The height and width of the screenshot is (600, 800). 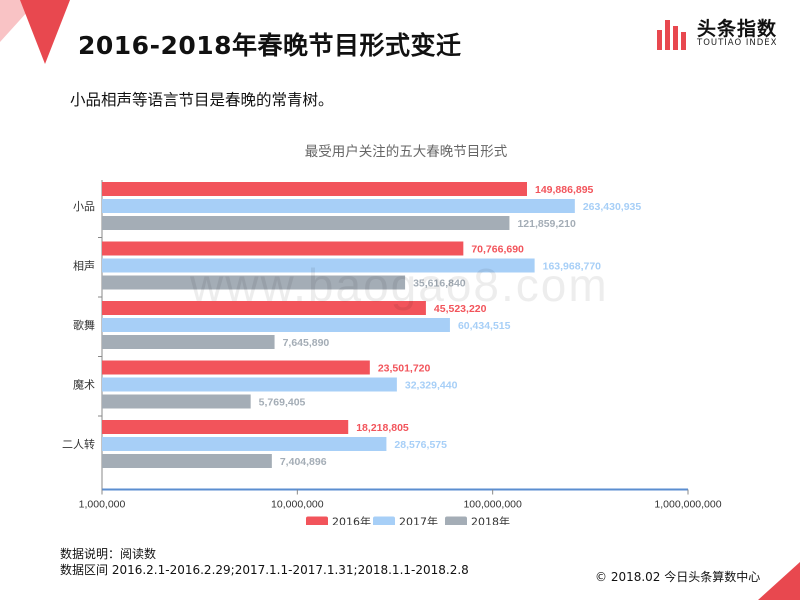 What do you see at coordinates (351, 520) in the screenshot?
I see `legend-label: 2016年` at bounding box center [351, 520].